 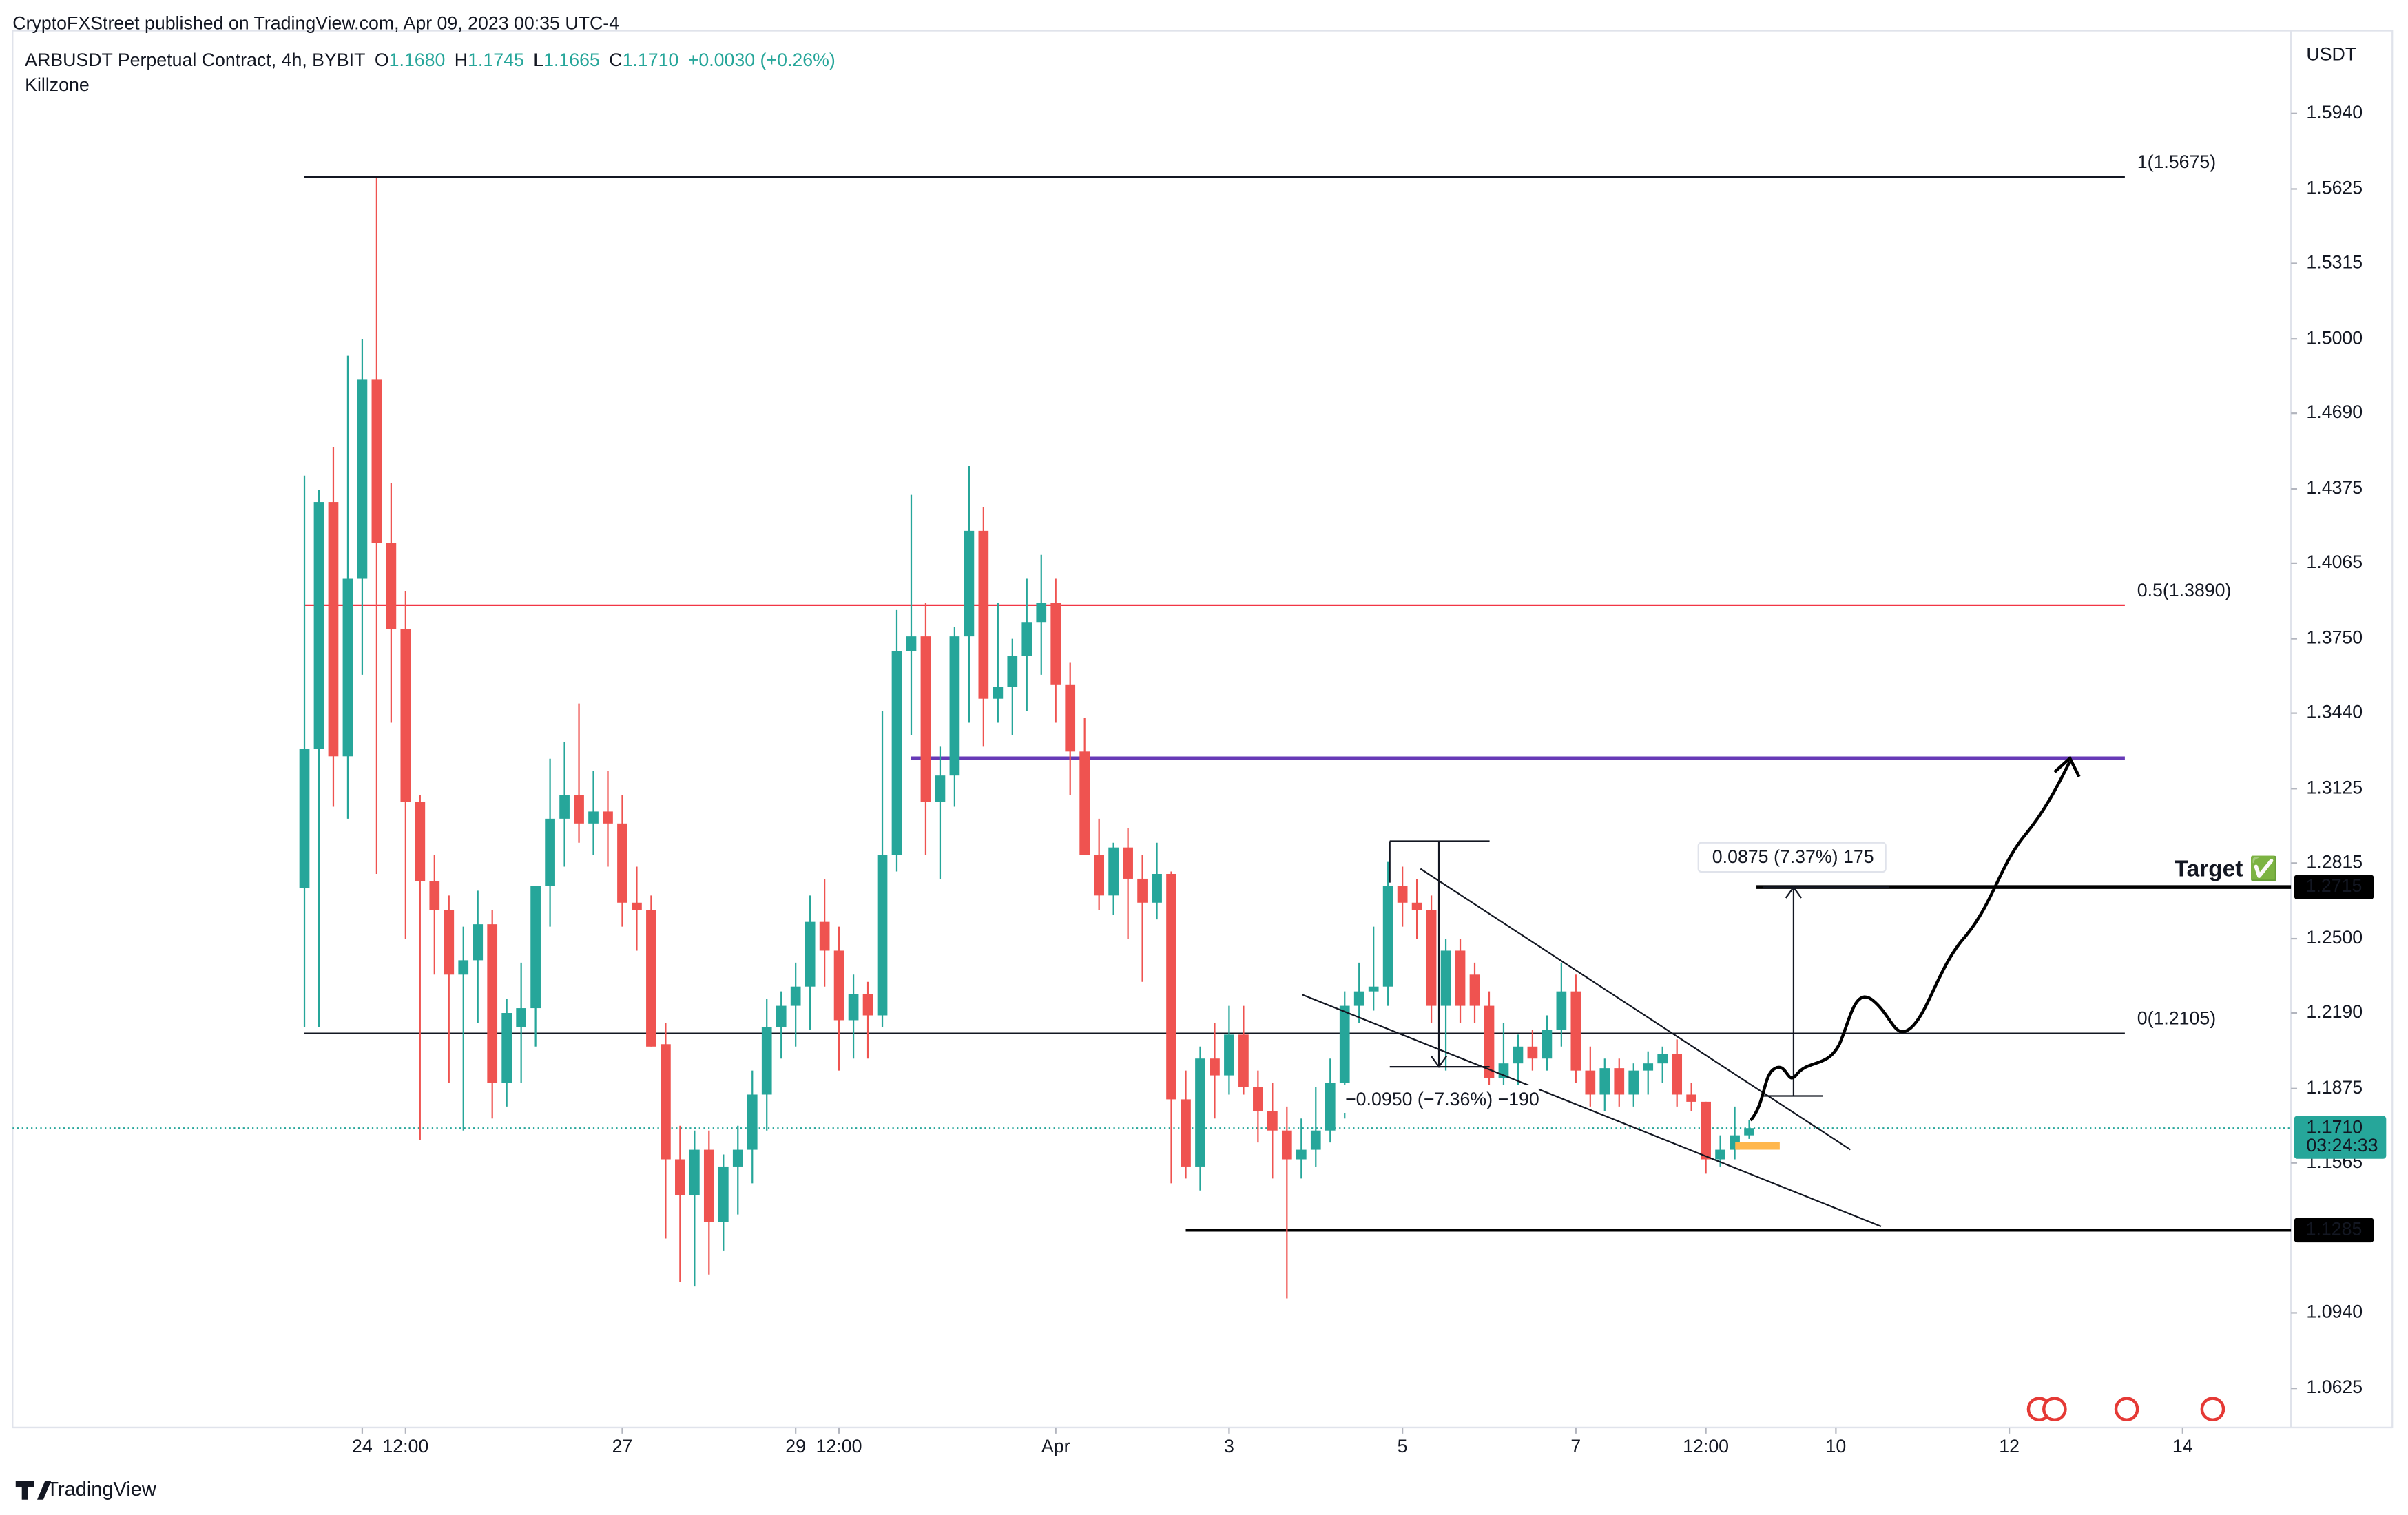 I want to click on last-price-box, so click(x=2340, y=1137).